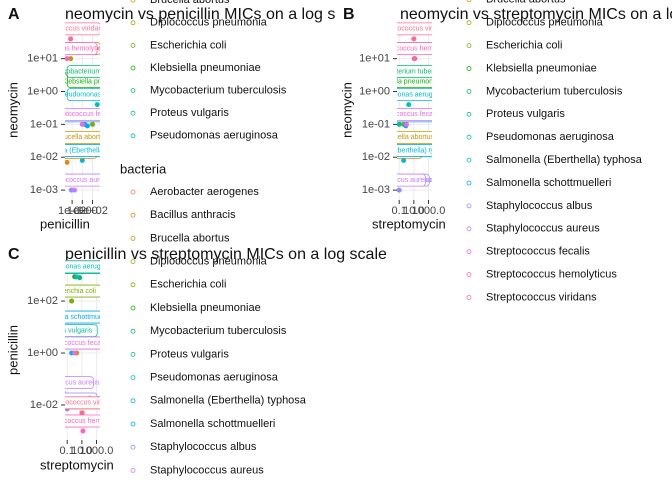  Describe the element at coordinates (65, 223) in the screenshot. I see `x-axis-title: penicillin` at that location.